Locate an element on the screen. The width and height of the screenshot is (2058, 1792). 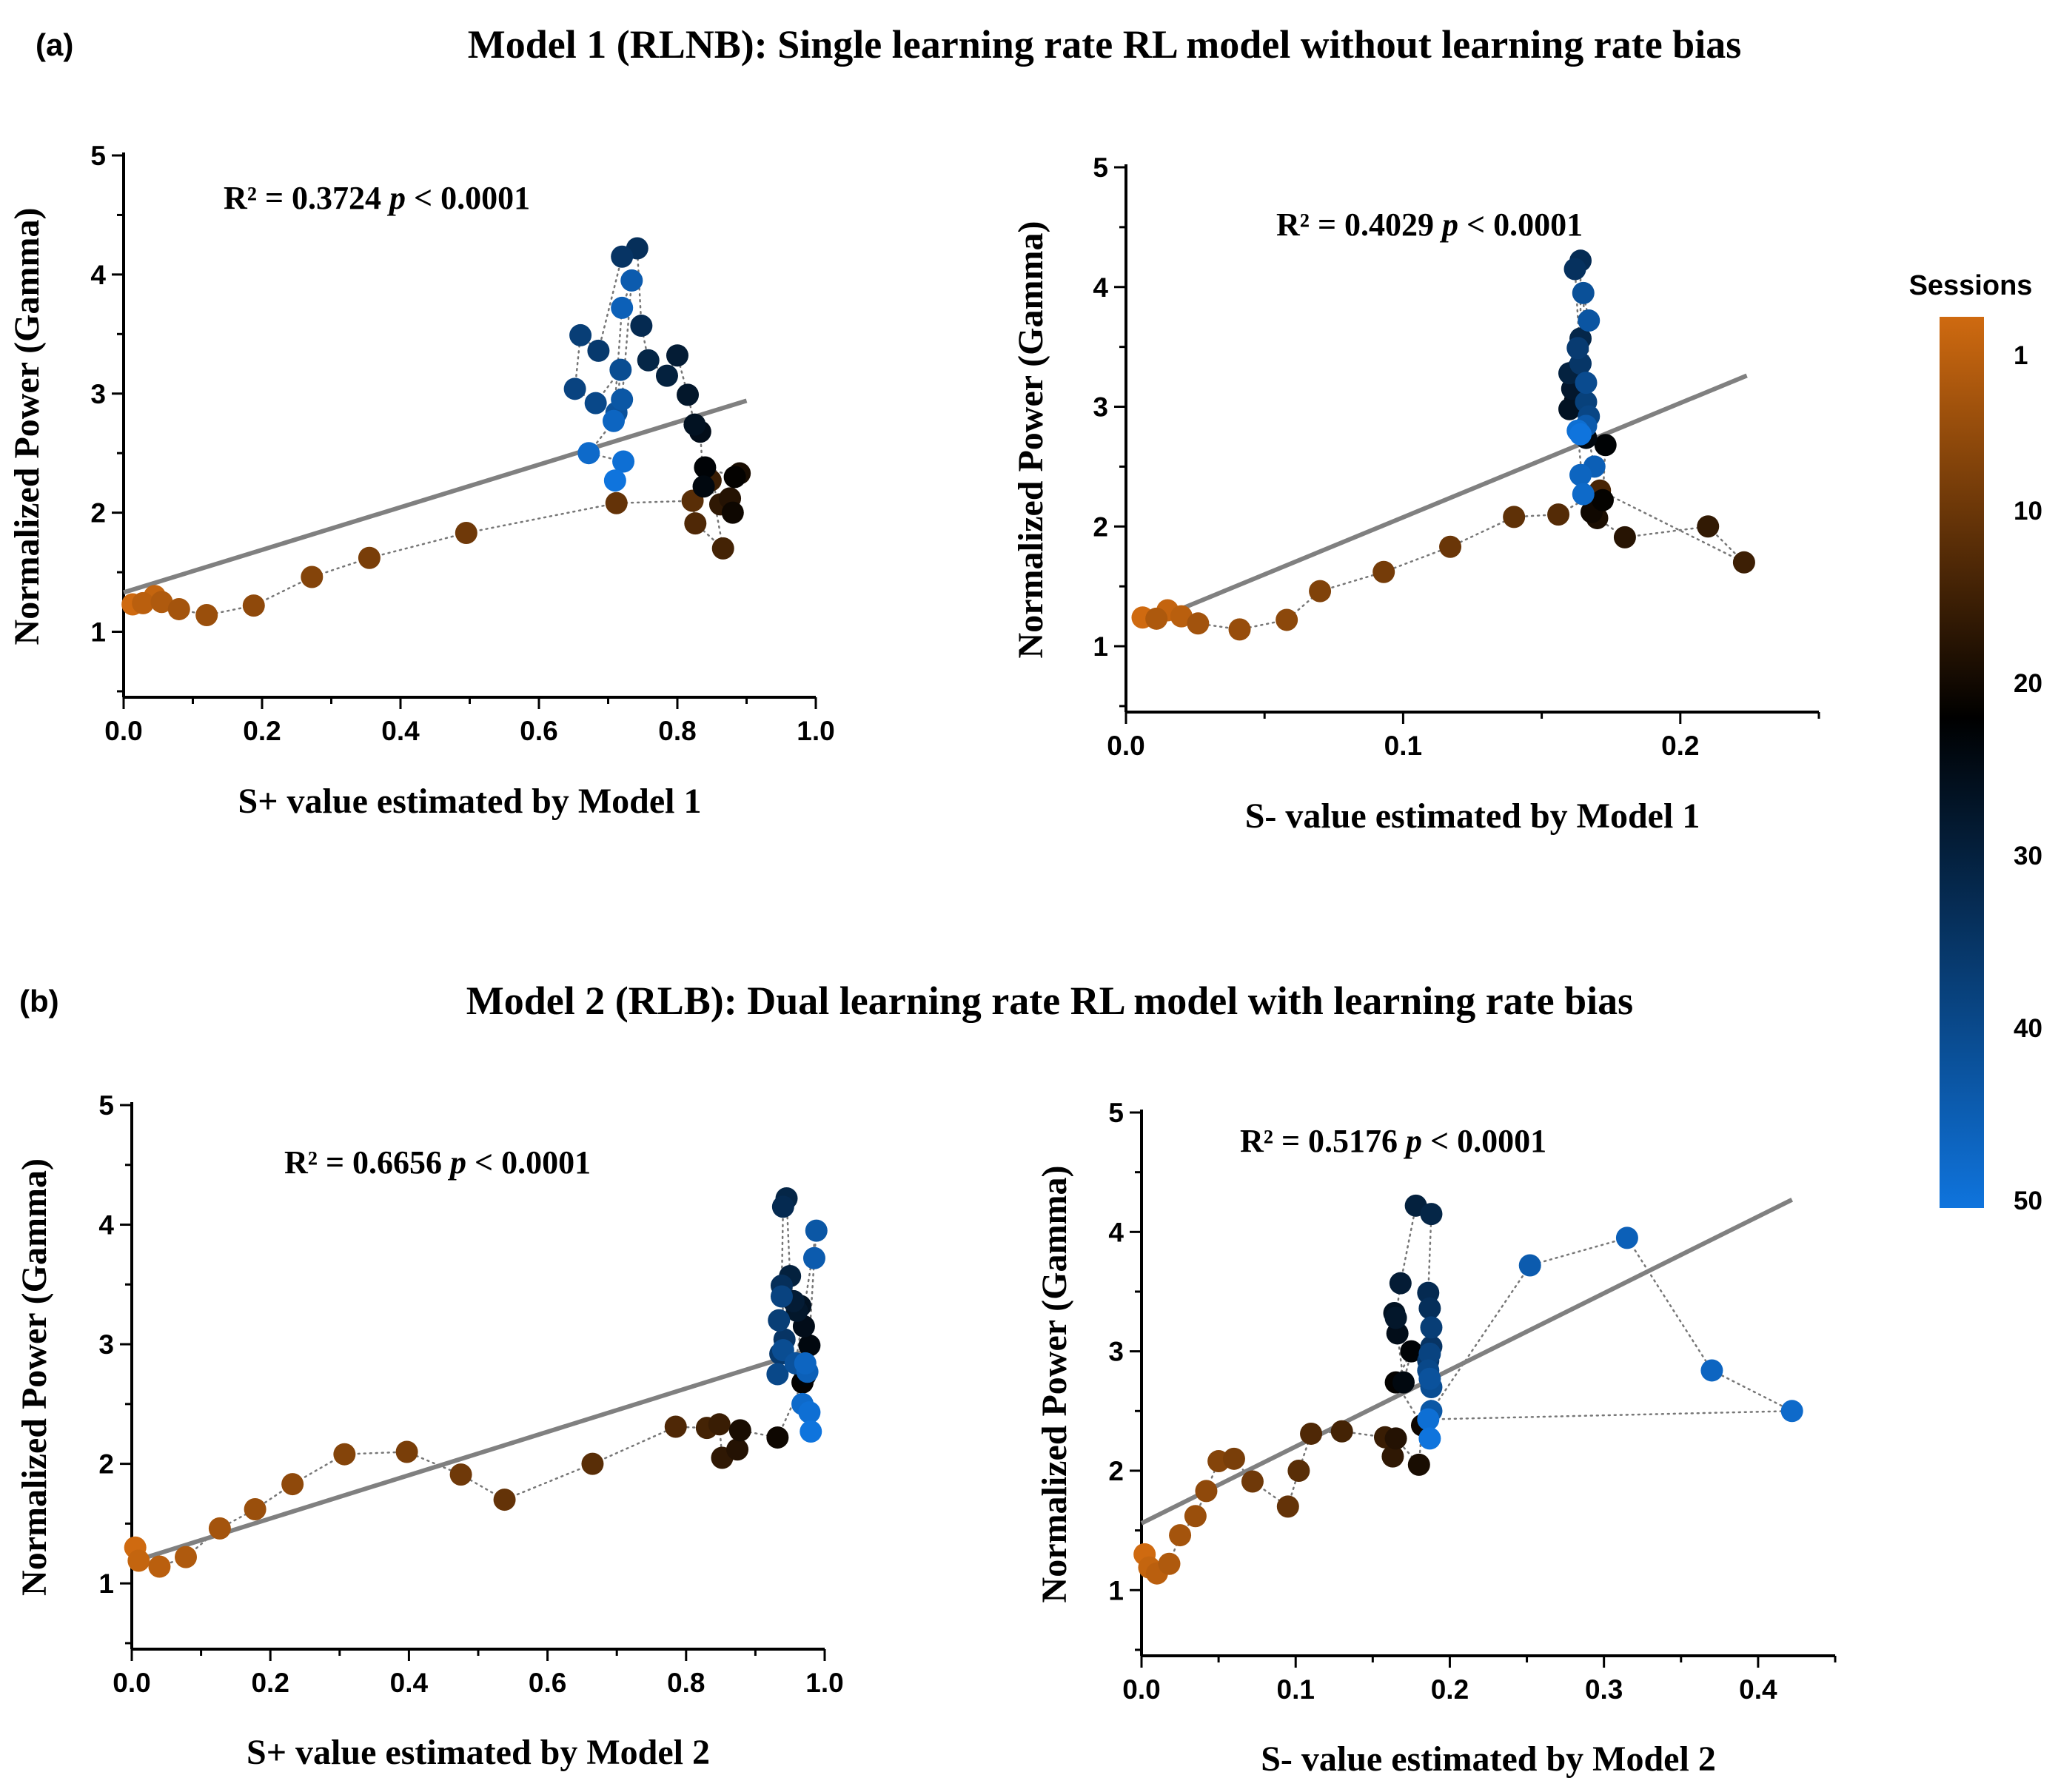
colorbar-tick-label: 20 is located at coordinates (2028, 683).